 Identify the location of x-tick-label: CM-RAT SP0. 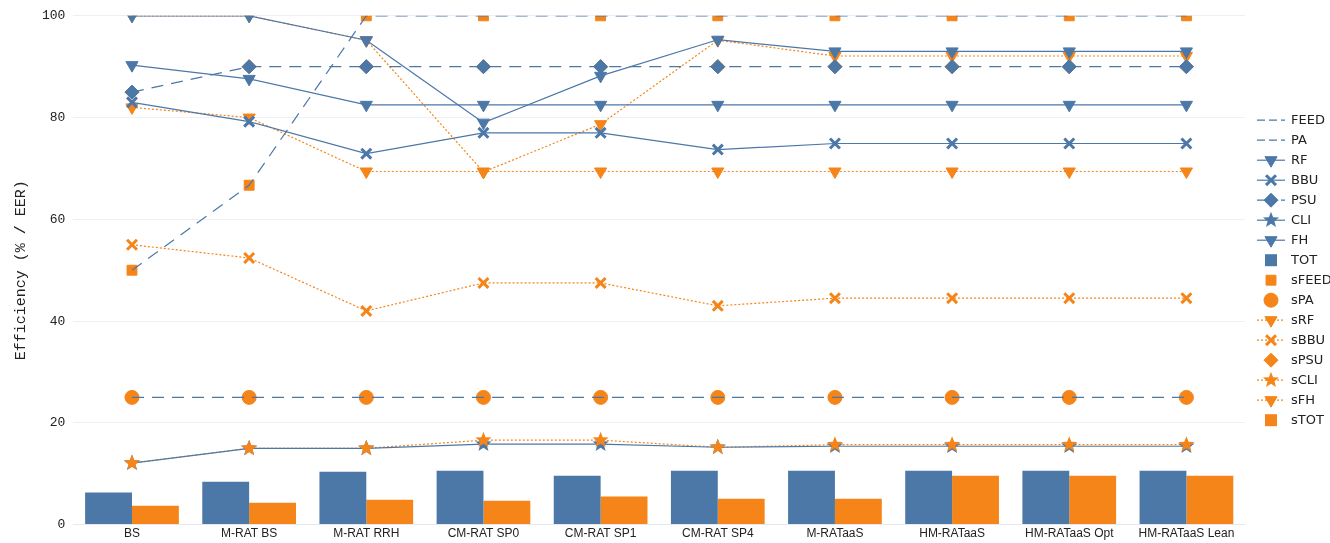
(483, 533).